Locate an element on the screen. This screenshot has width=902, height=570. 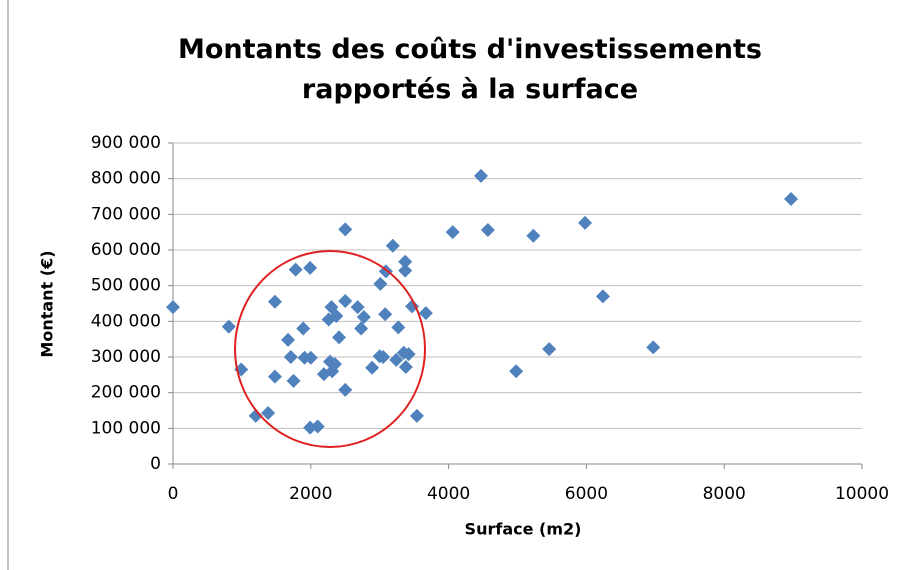
y-axis-label: Montant (€) is located at coordinates (47, 303).